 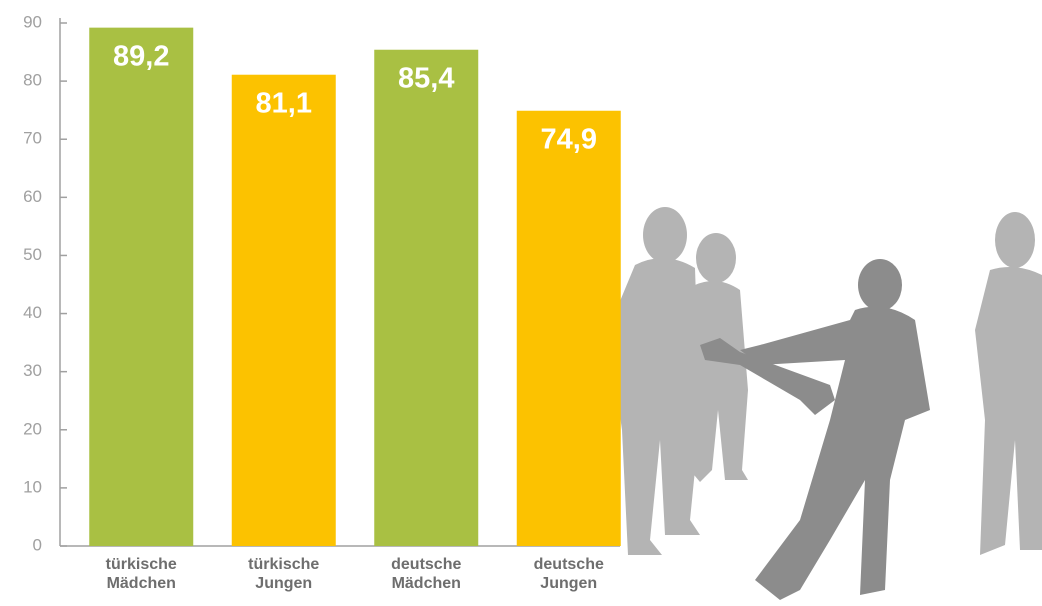 I want to click on y-tick-label: 50, so click(x=32, y=254).